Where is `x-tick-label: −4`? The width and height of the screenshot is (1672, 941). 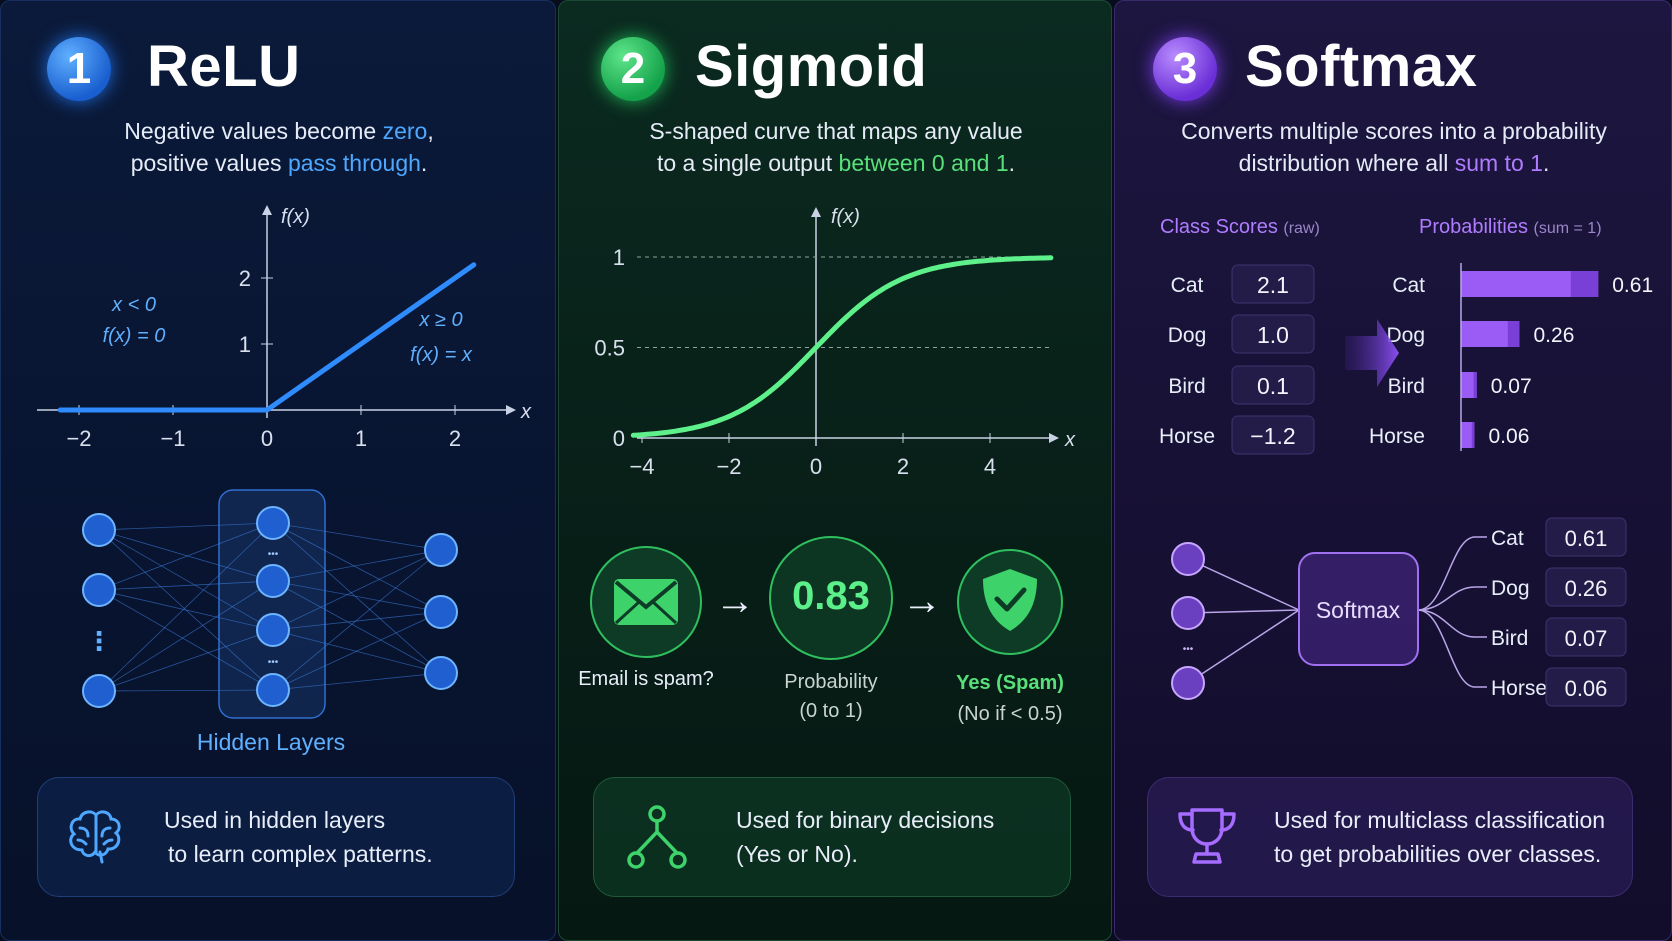 x-tick-label: −4 is located at coordinates (641, 466).